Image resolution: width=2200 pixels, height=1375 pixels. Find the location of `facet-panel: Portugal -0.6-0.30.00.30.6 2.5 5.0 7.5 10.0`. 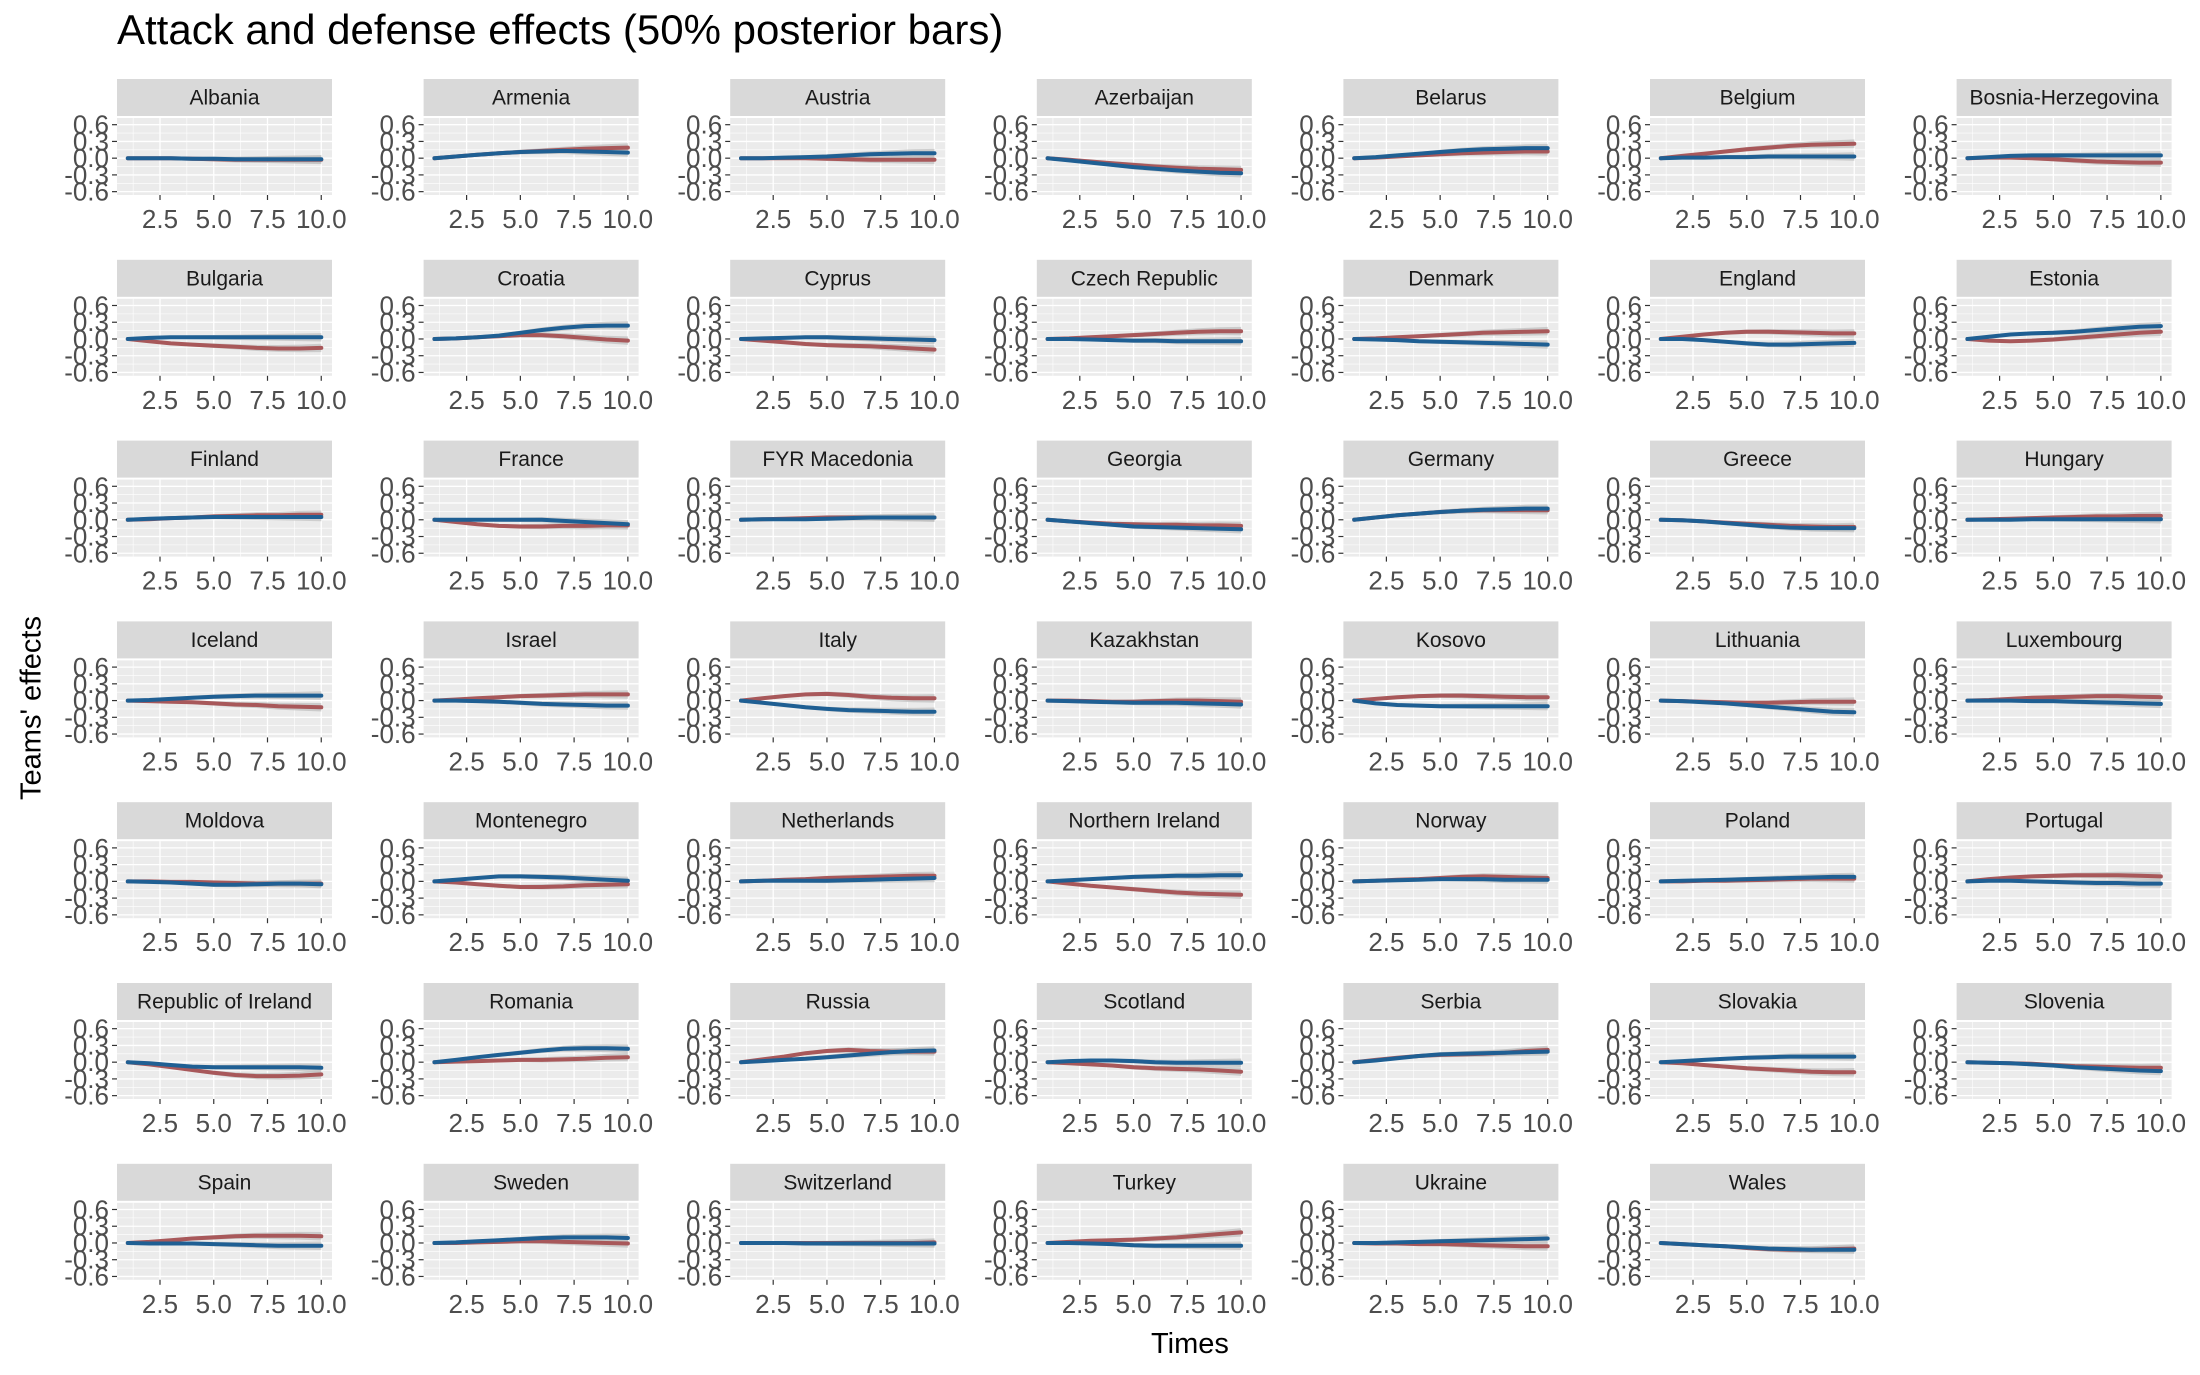

facet-panel: Portugal -0.6-0.30.00.30.6 2.5 5.0 7.5 10.0 is located at coordinates (2045, 879).